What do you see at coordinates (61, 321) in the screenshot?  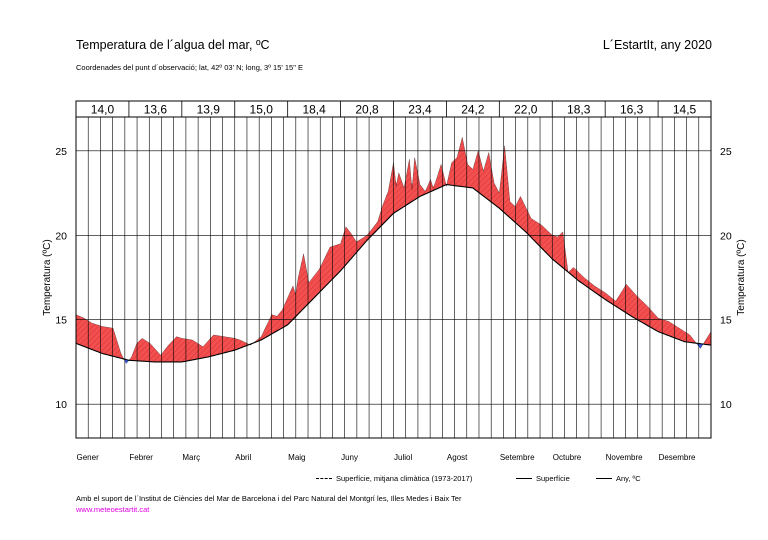 I see `y-tick-left-15: 15` at bounding box center [61, 321].